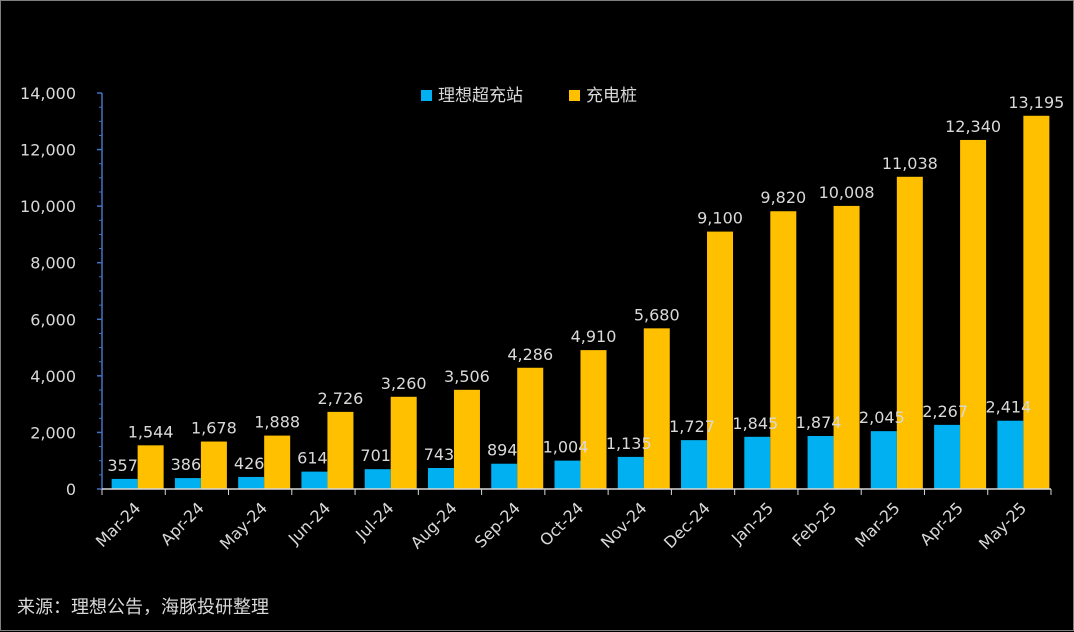  Describe the element at coordinates (819, 422) in the screenshot. I see `data-label: 1,874` at that location.